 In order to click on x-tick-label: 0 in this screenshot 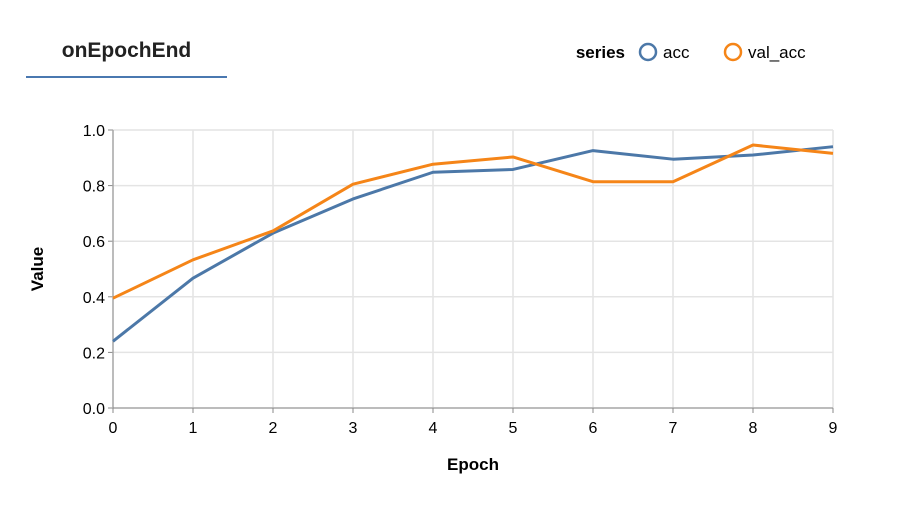, I will do `click(113, 428)`.